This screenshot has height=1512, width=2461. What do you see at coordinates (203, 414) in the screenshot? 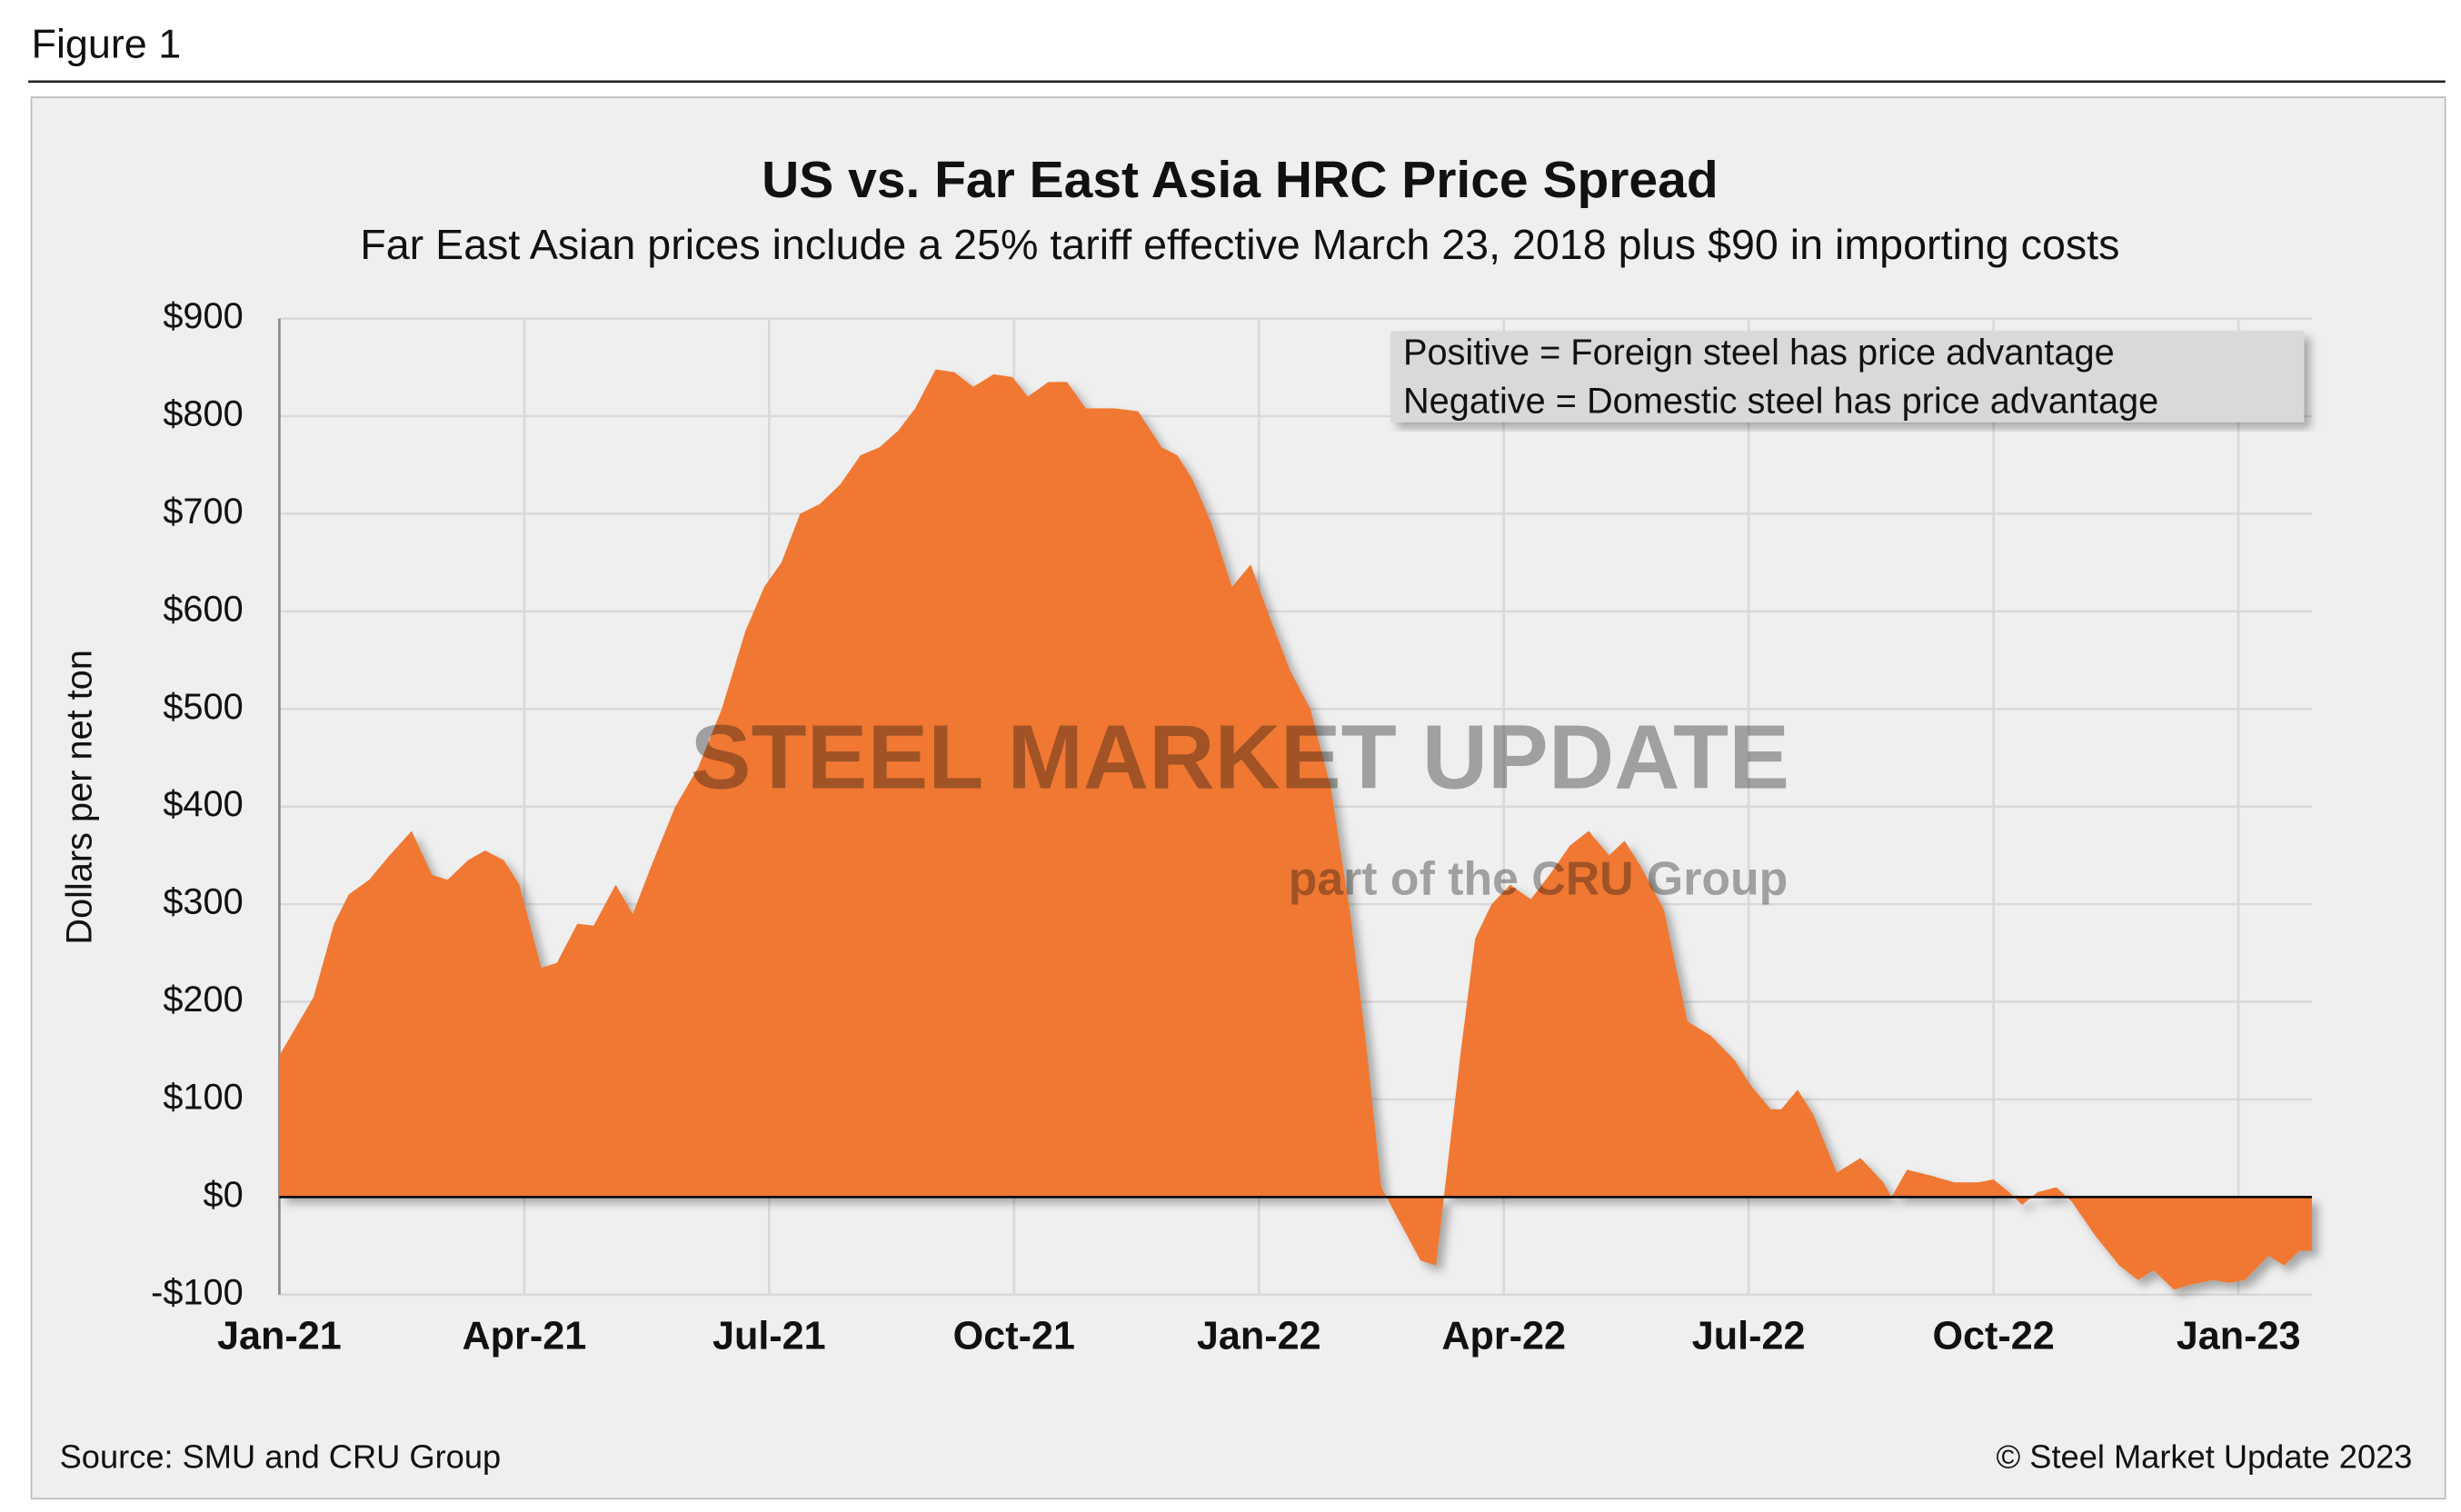
I see `y-tick-label: $800` at bounding box center [203, 414].